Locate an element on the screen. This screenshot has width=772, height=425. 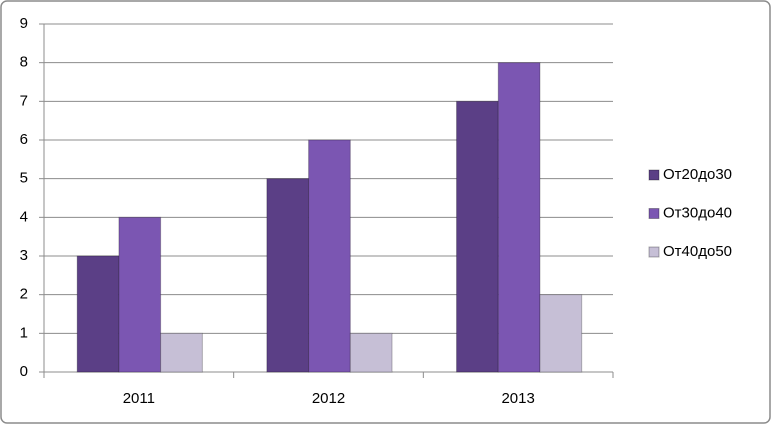
x-tick-label: 2012 is located at coordinates (328, 398).